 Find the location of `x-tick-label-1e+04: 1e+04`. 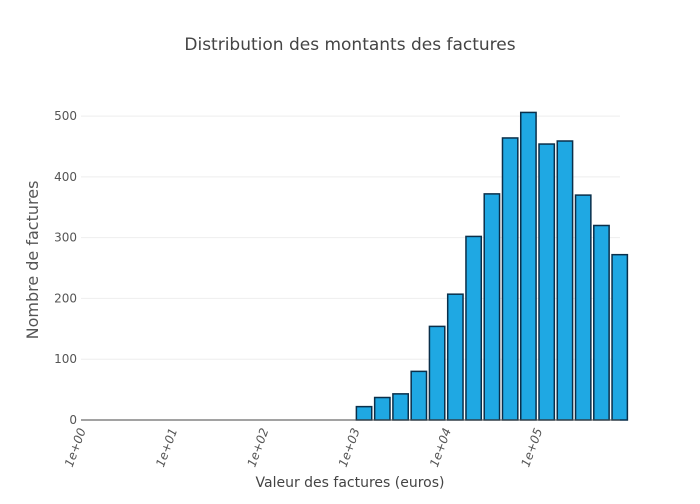

x-tick-label-1e+04: 1e+04 is located at coordinates (440, 447).